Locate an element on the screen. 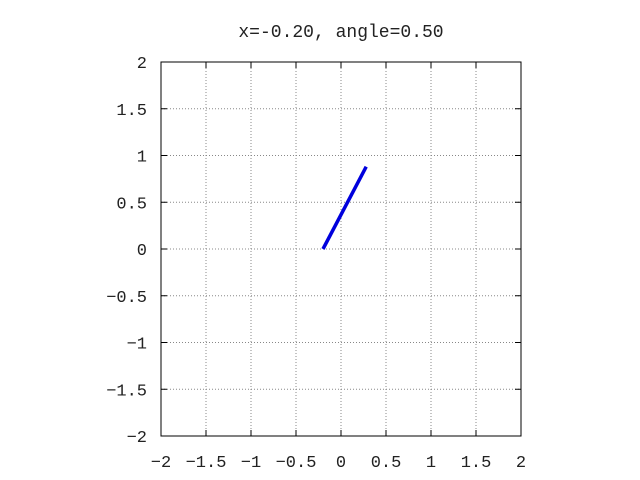 This screenshot has height=480, width=640. x-axis-tick-labels: −2 −1.5 −1 −0.5 0 0.5 1 1.5 2 is located at coordinates (338, 463).